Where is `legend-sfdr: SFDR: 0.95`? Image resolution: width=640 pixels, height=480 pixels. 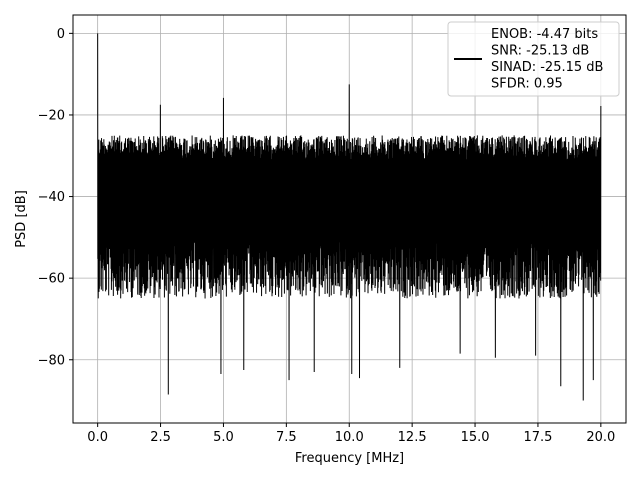
legend-sfdr: SFDR: 0.95 is located at coordinates (527, 84).